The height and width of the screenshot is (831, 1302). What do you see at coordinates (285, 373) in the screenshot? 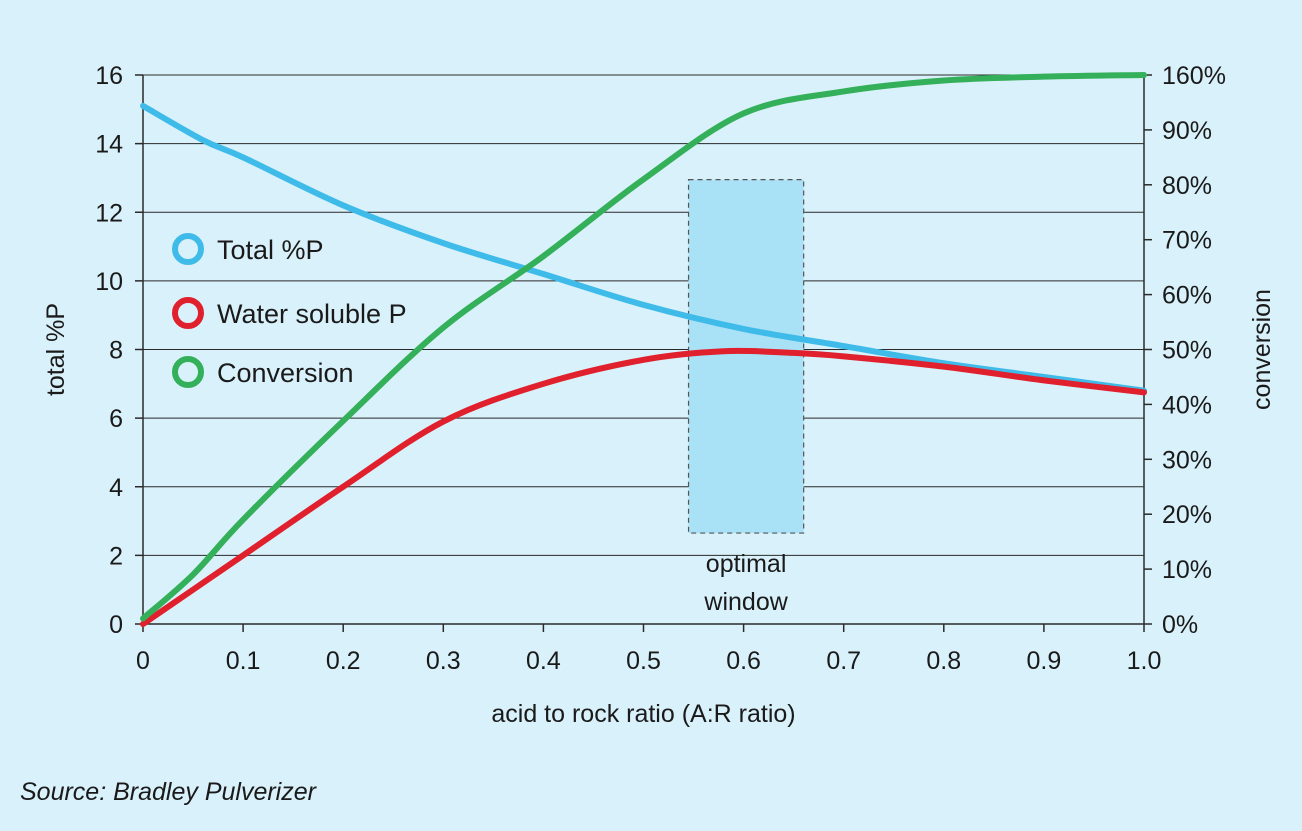
I see `legend-label-conversion: Conversion` at bounding box center [285, 373].